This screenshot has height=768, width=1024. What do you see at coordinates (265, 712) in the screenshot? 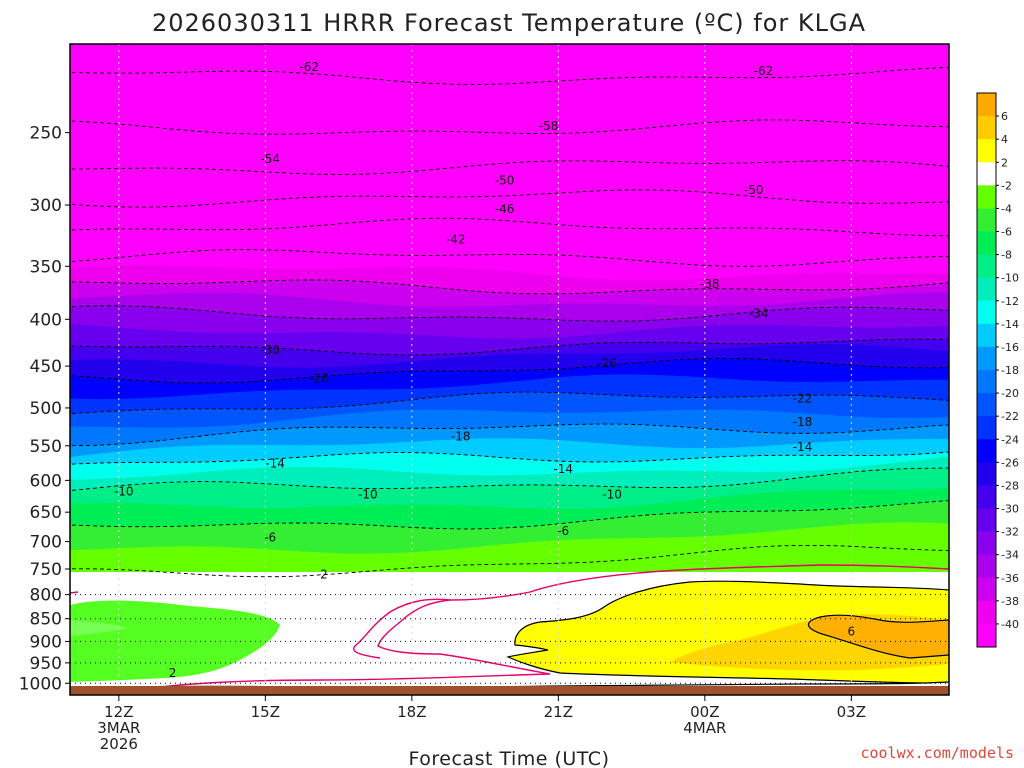
I see `x-tick-label: 15Z` at bounding box center [265, 712].